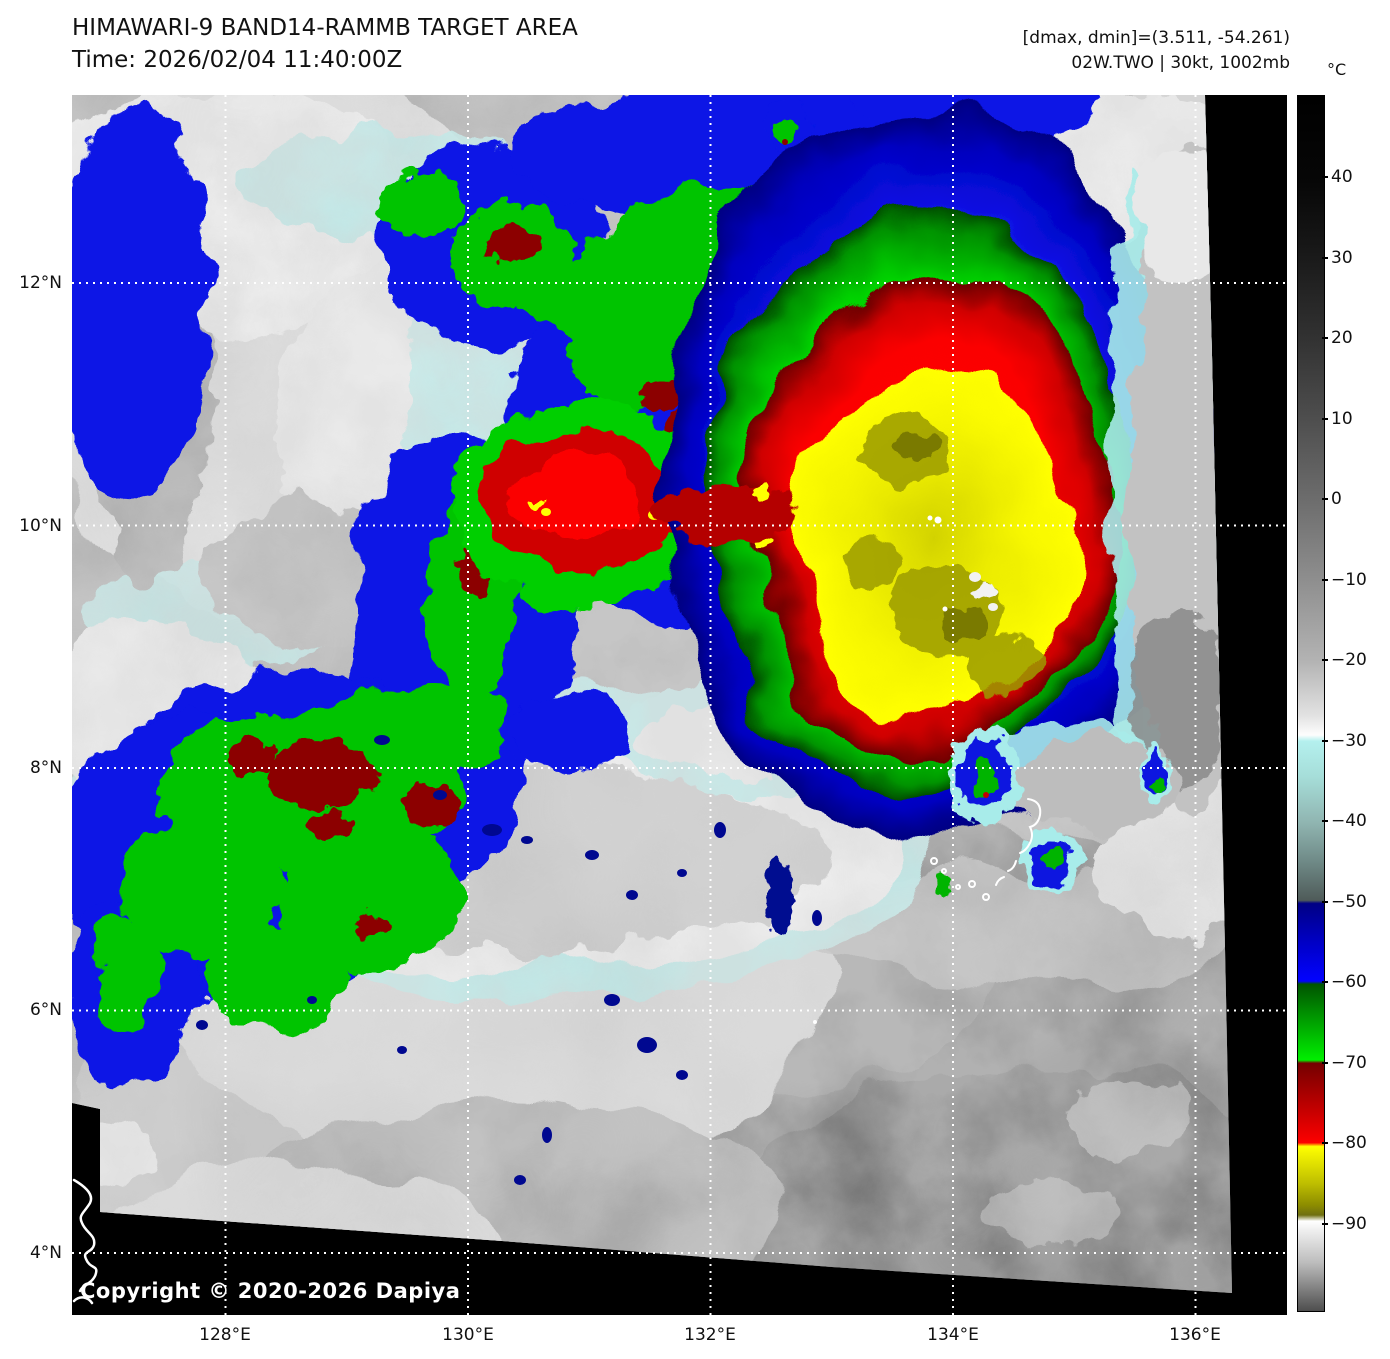 This screenshot has width=1390, height=1359. What do you see at coordinates (85, 1241) in the screenshot?
I see `mainland-coastline` at bounding box center [85, 1241].